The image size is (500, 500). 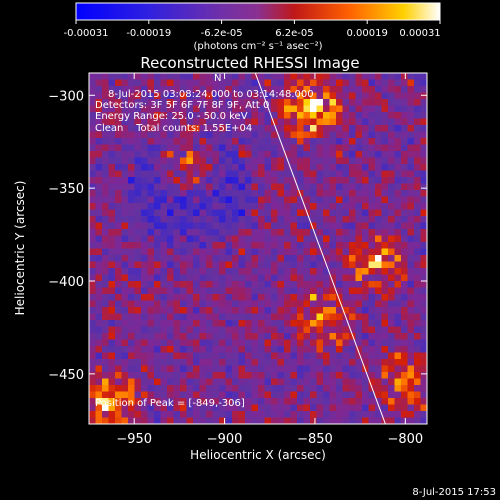 I want to click on annotation-detectors: Detectors: 3F 5F 6F 7F 8F 9F, Att 0, so click(x=182, y=105).